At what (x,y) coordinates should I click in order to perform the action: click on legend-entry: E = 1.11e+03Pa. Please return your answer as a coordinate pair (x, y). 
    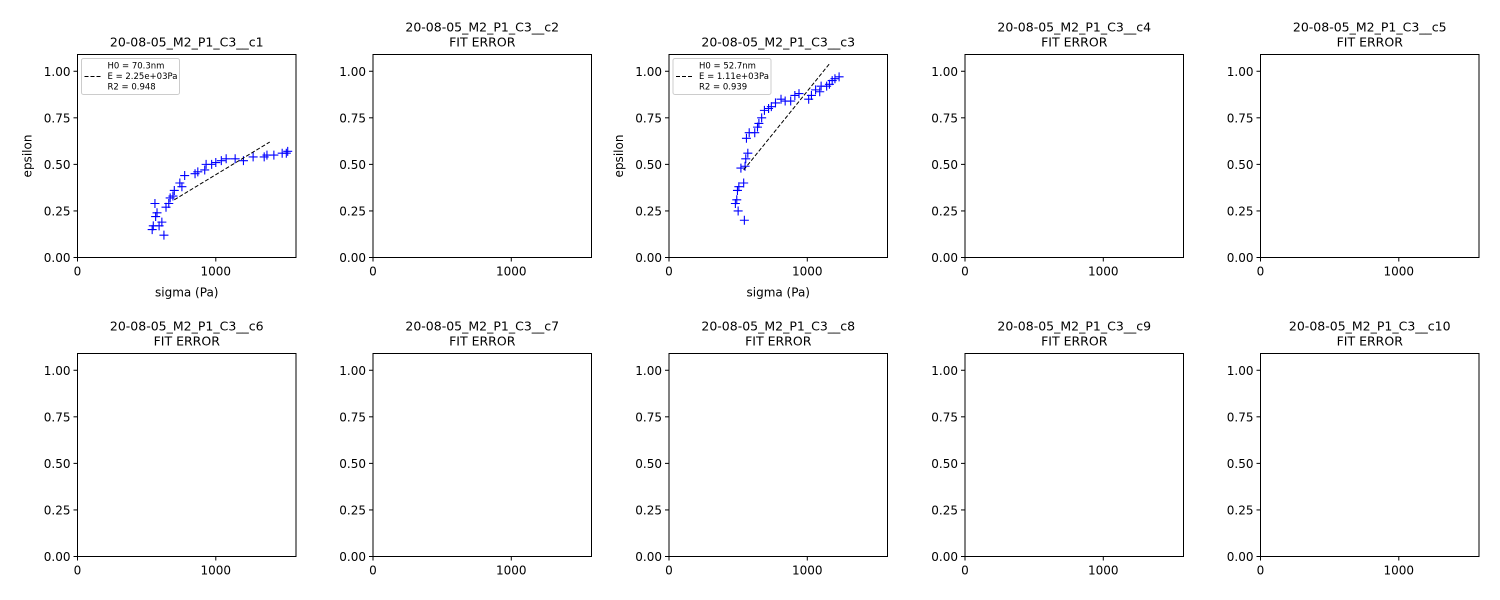
    Looking at the image, I should click on (734, 77).